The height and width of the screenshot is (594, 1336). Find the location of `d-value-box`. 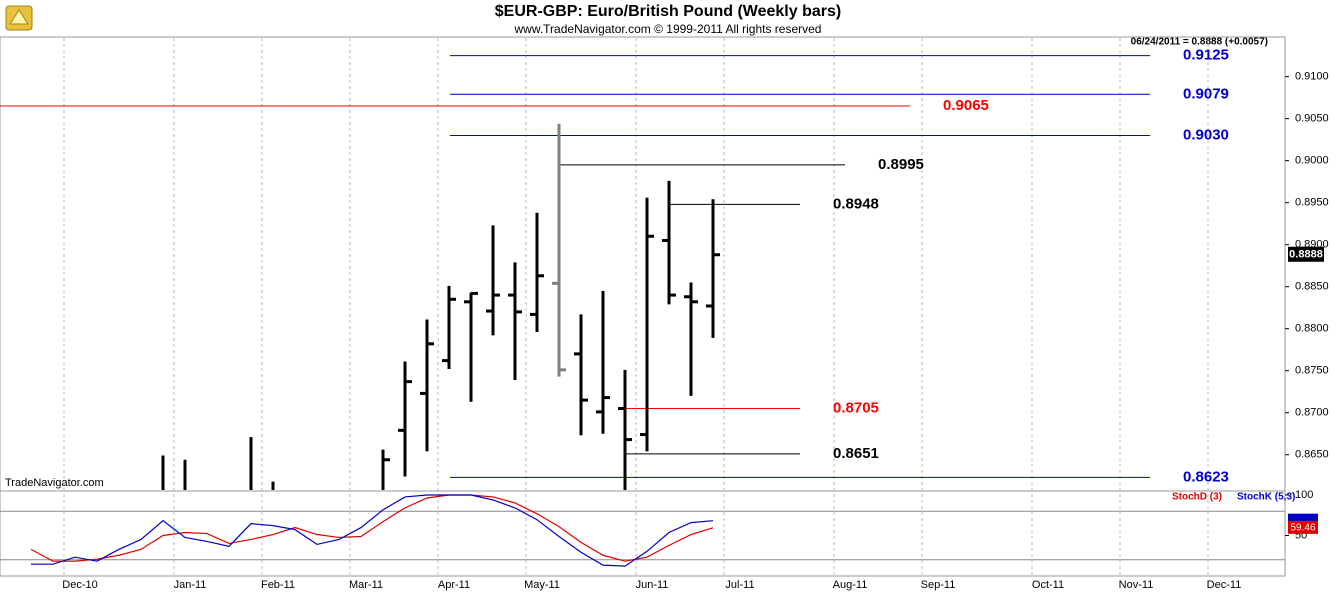

d-value-box is located at coordinates (1303, 527).